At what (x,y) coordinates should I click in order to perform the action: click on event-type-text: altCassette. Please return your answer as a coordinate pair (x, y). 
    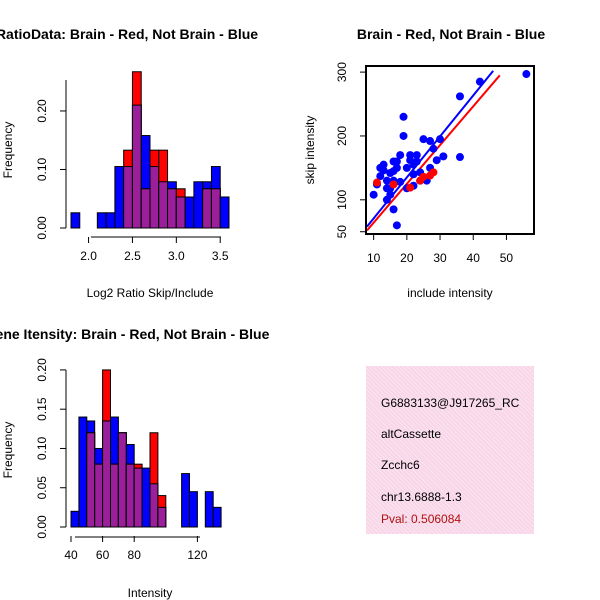
    Looking at the image, I should click on (411, 434).